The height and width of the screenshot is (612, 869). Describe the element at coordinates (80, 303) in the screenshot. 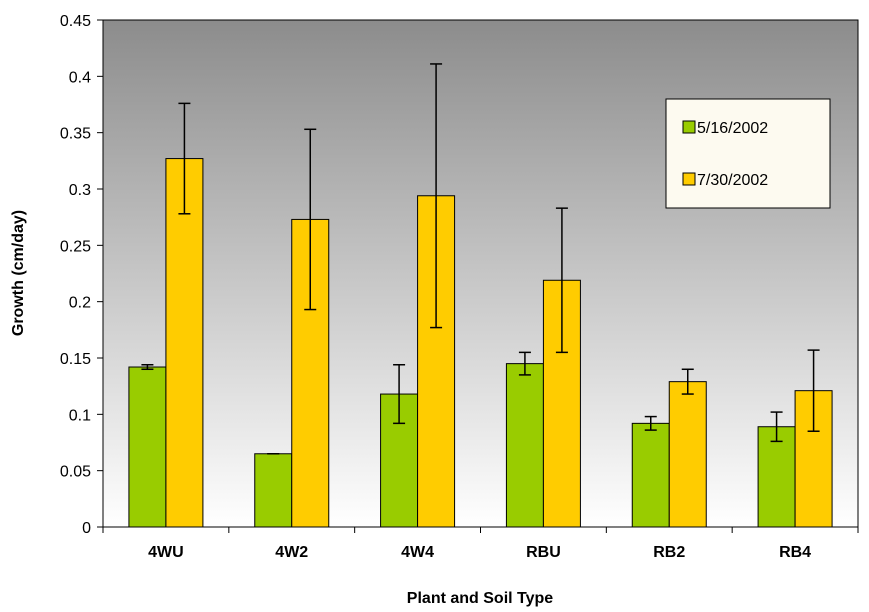

I see `y-tick-label: 0.2` at that location.